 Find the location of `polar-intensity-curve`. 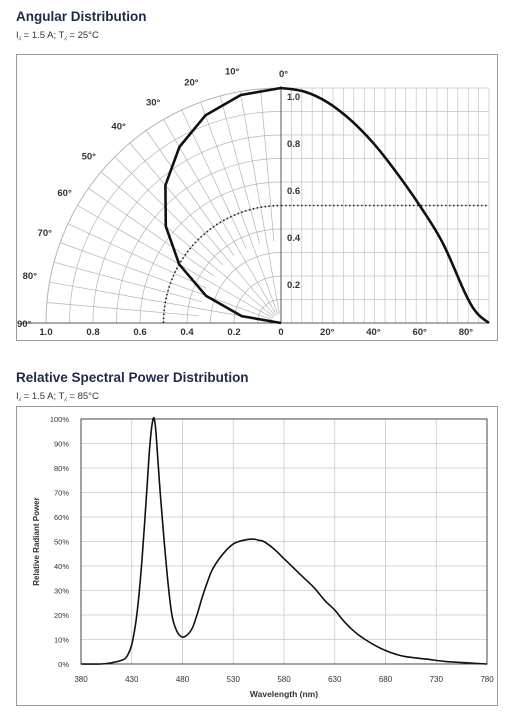

polar-intensity-curve is located at coordinates (223, 205).